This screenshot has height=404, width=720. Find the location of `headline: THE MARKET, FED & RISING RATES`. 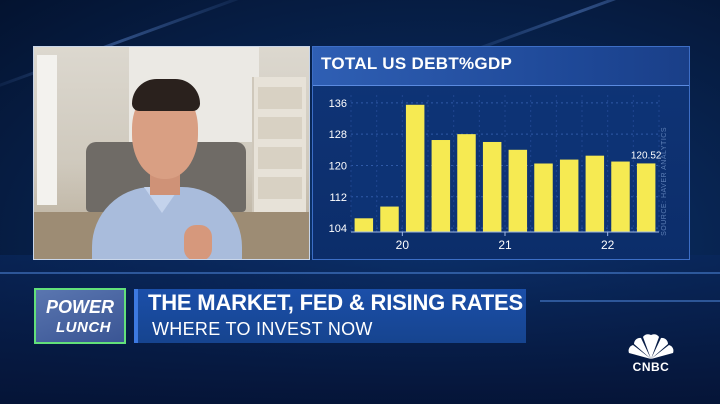

headline: THE MARKET, FED & RISING RATES is located at coordinates (335, 302).